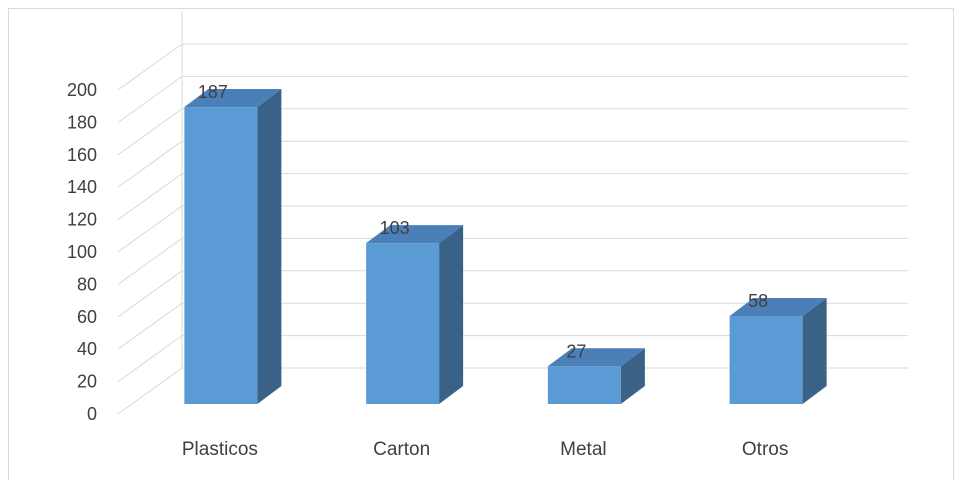  Describe the element at coordinates (82, 122) in the screenshot. I see `y-tick-label: 180` at that location.